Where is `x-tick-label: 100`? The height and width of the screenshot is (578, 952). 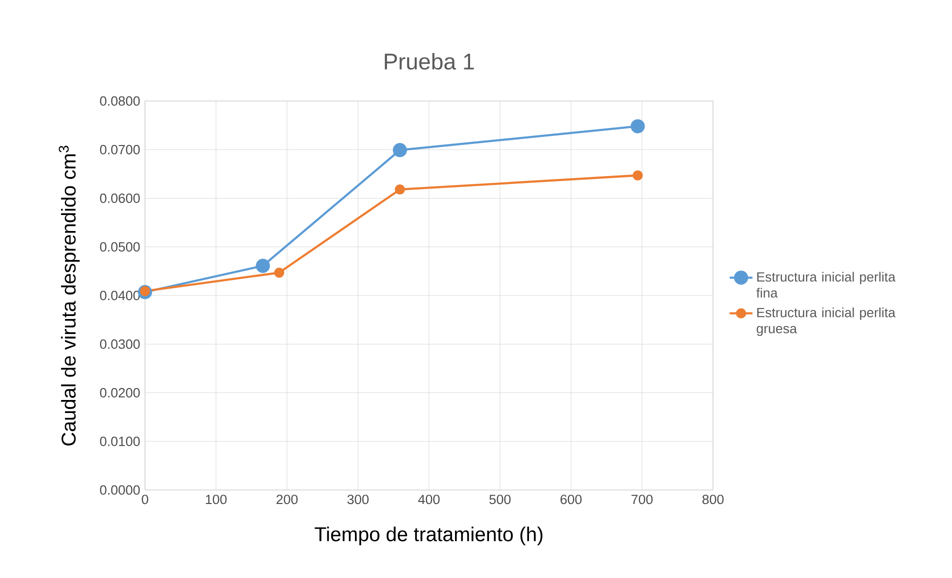
x-tick-label: 100 is located at coordinates (216, 499).